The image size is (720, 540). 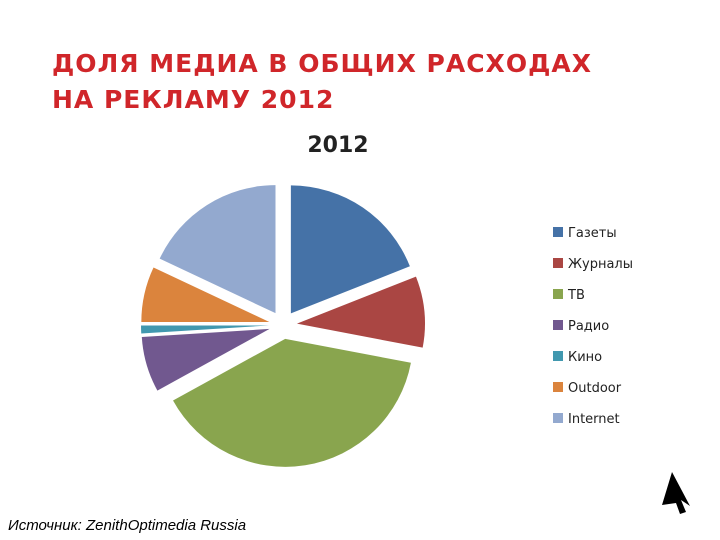 What do you see at coordinates (337, 145) in the screenshot?
I see `chart-title: 2012` at bounding box center [337, 145].